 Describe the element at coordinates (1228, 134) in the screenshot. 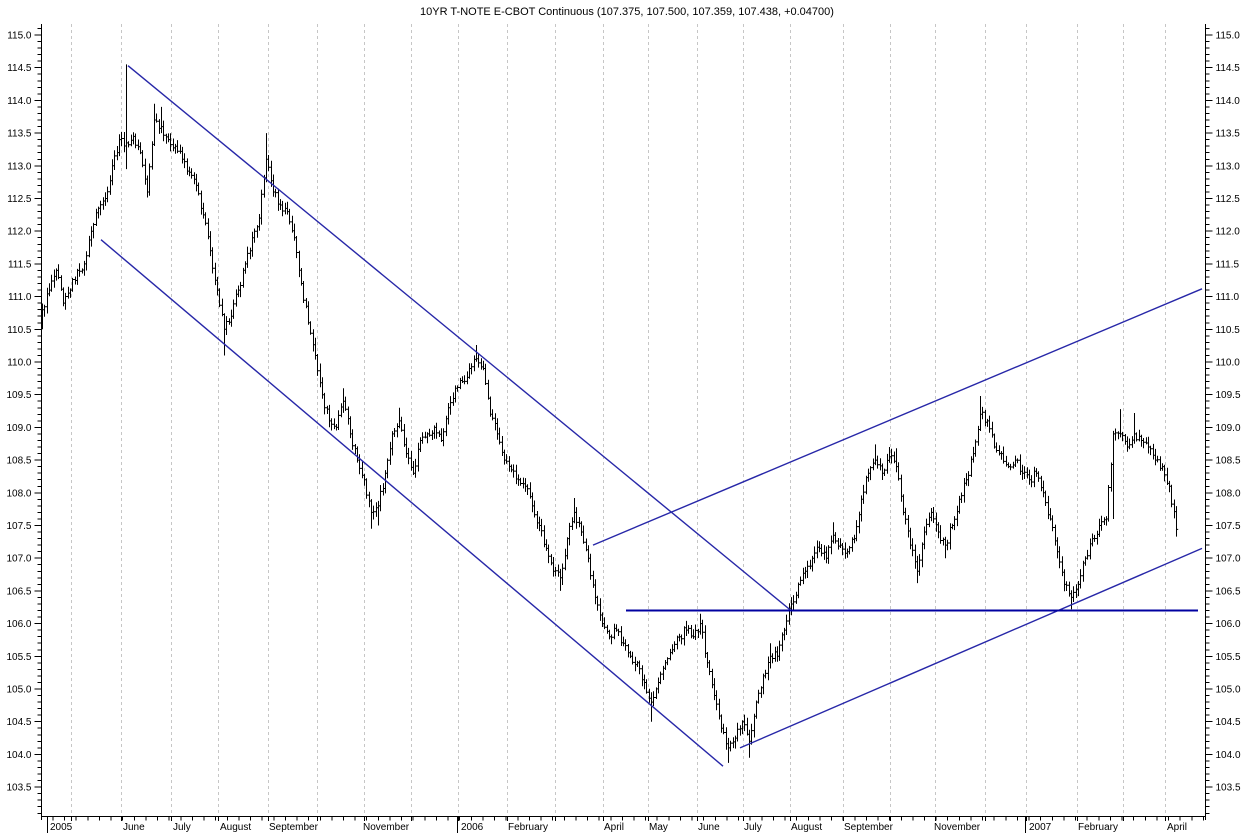

I see `y-axis-label-right: 113.5` at that location.